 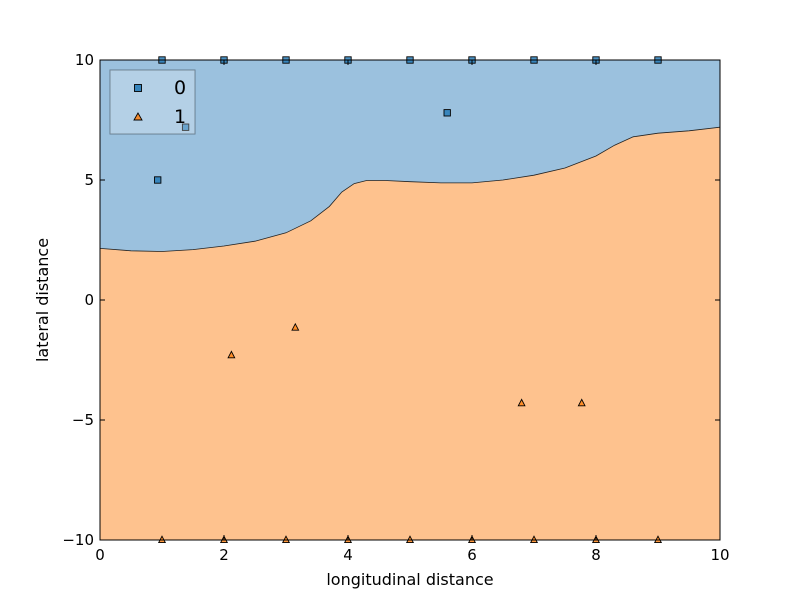 What do you see at coordinates (100, 555) in the screenshot?
I see `x-tick-label: 0` at bounding box center [100, 555].